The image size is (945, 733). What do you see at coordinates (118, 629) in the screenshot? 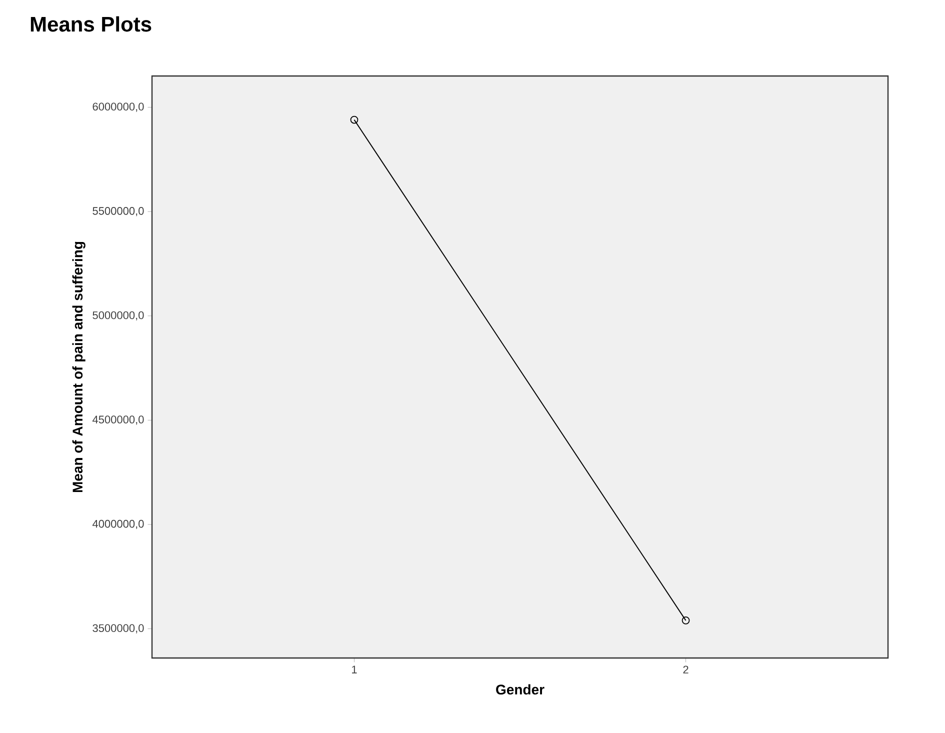
I see `y-tick-label: 3500000,0` at bounding box center [118, 629].